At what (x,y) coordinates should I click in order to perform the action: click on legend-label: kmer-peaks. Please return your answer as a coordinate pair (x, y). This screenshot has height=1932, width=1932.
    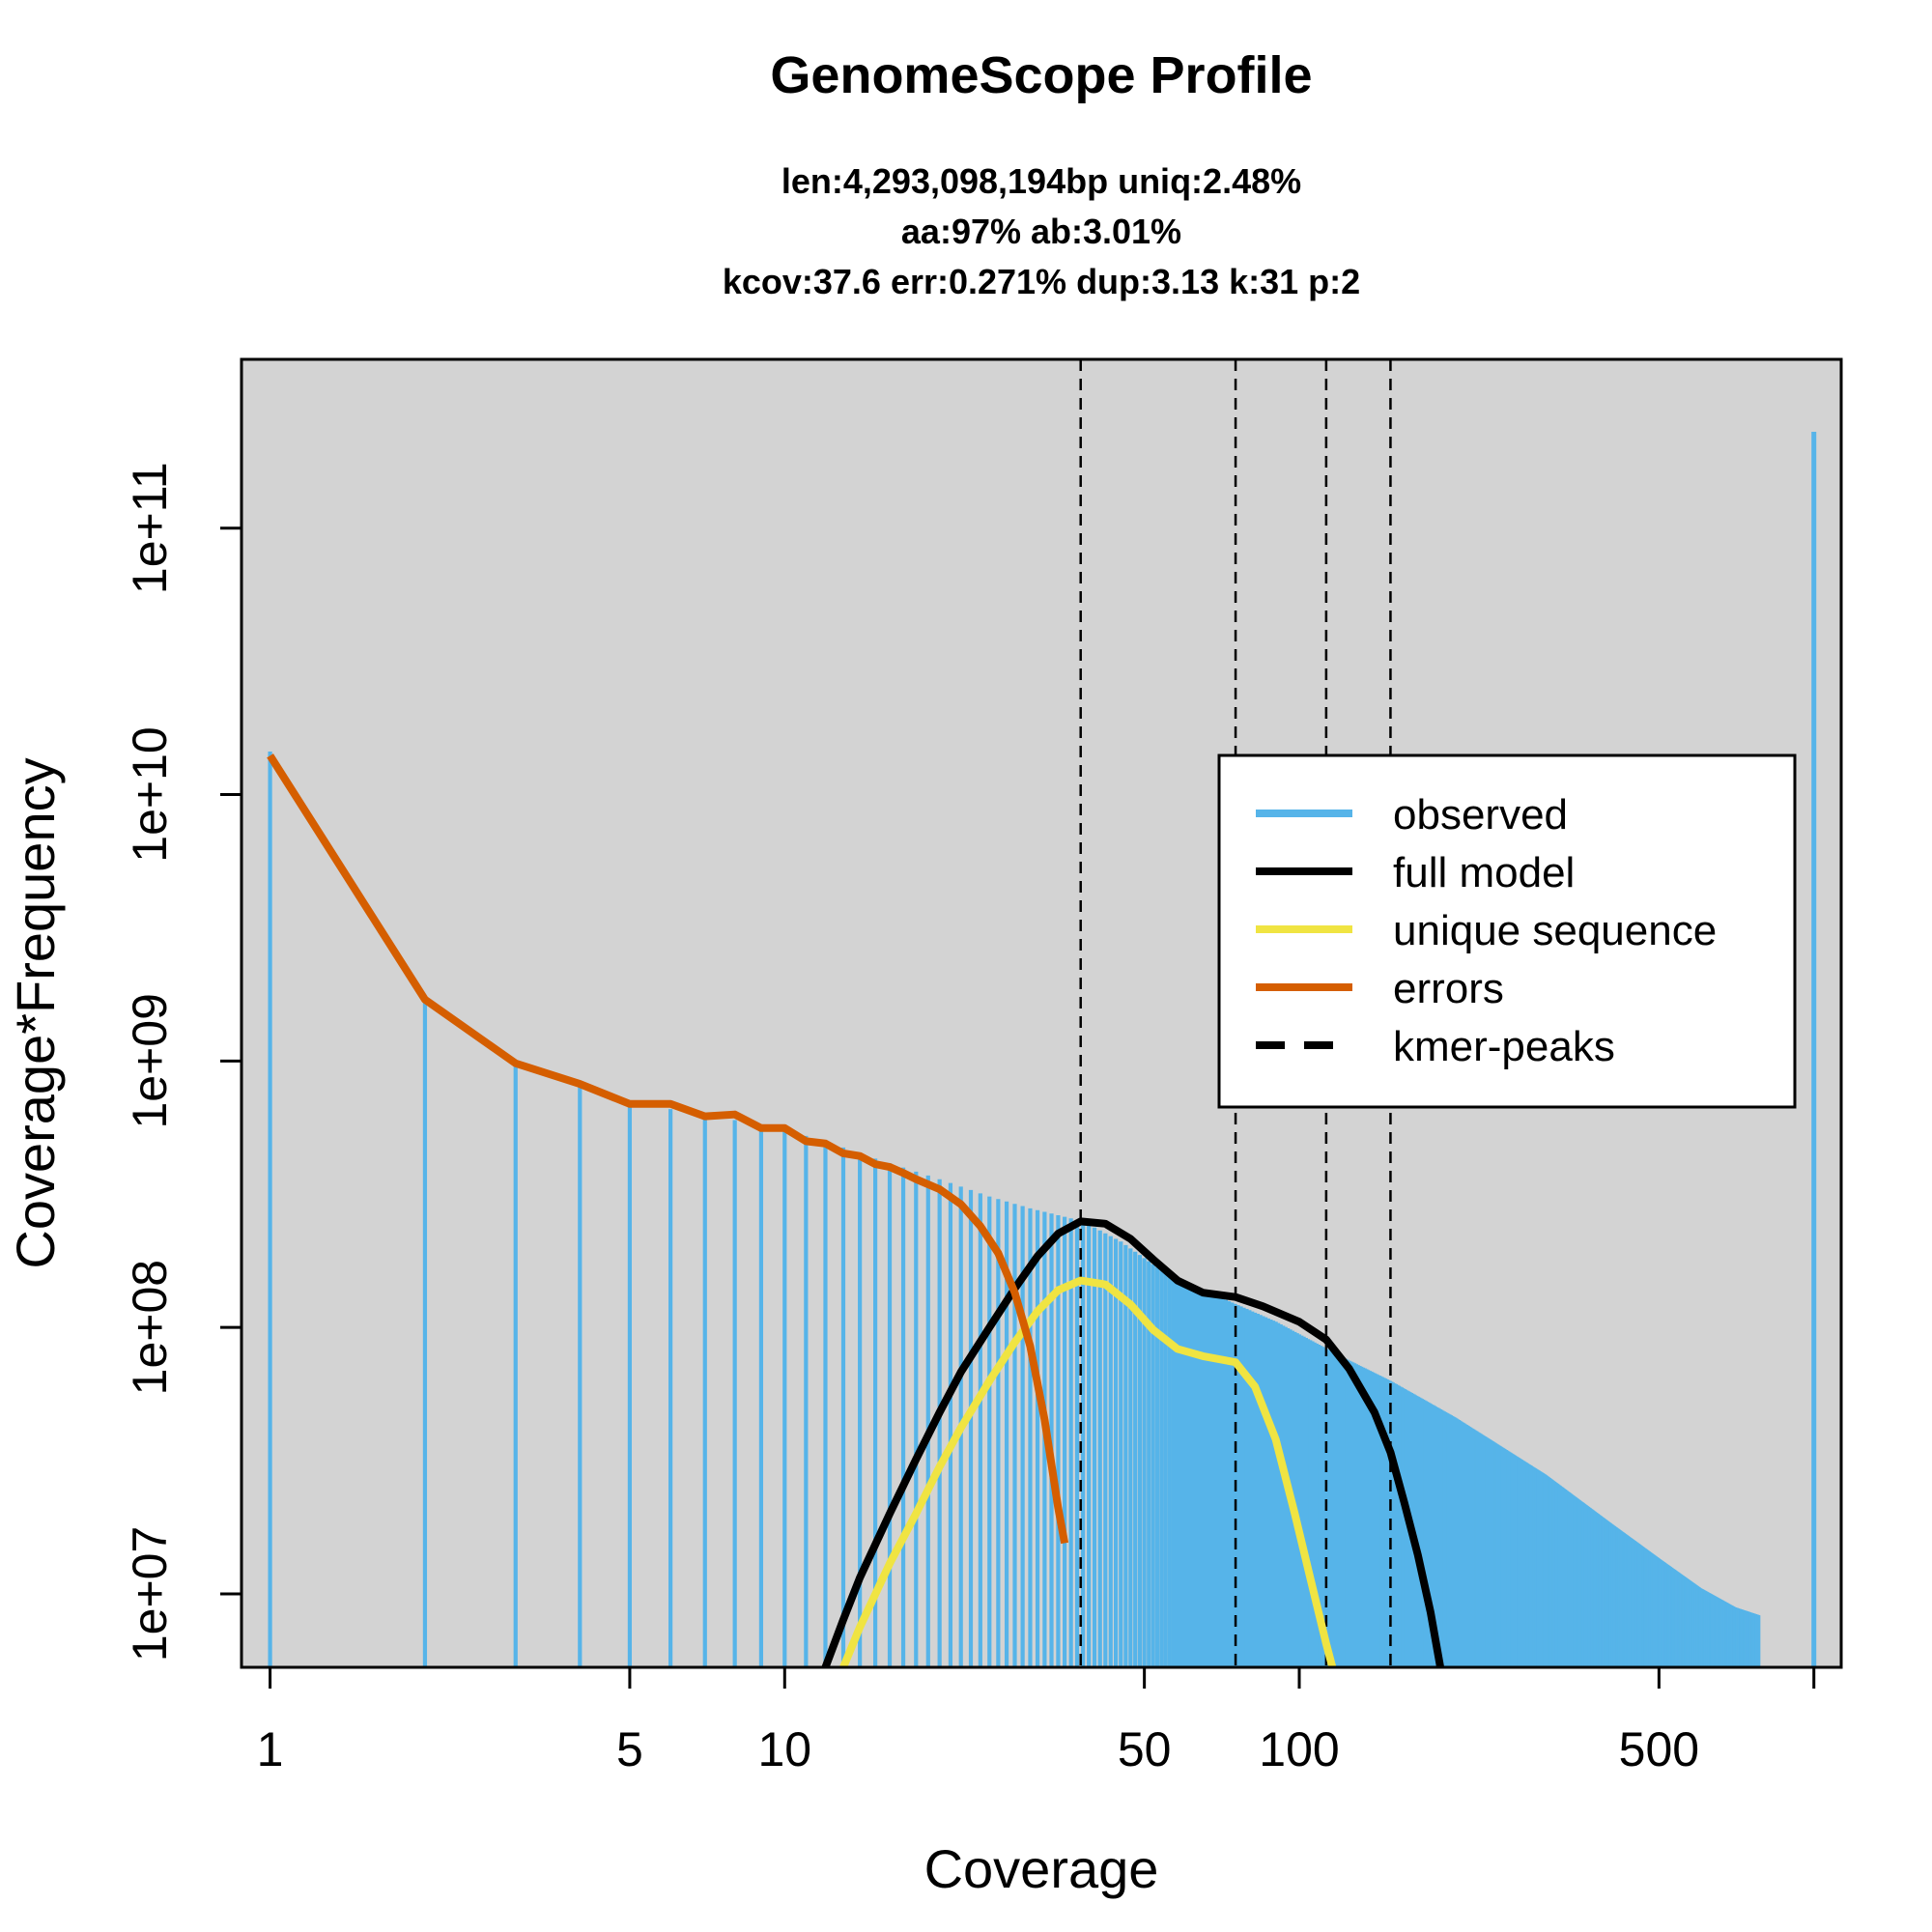
    Looking at the image, I should click on (1504, 1046).